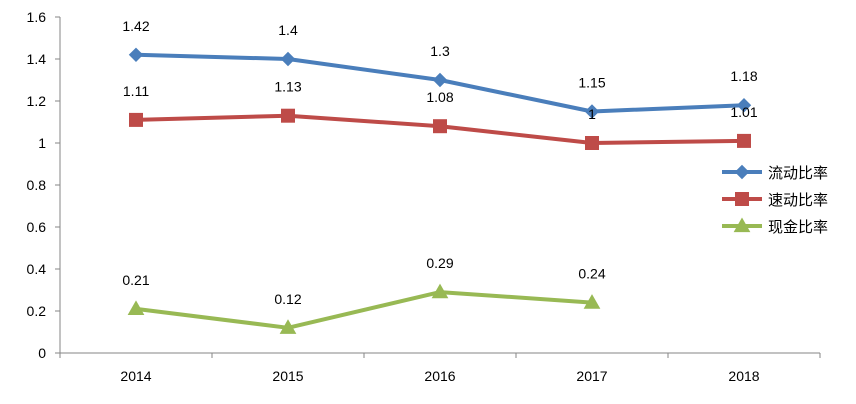 This screenshot has height=404, width=856. What do you see at coordinates (798, 200) in the screenshot?
I see `quick-ratio-legend-label: 速动比率` at bounding box center [798, 200].